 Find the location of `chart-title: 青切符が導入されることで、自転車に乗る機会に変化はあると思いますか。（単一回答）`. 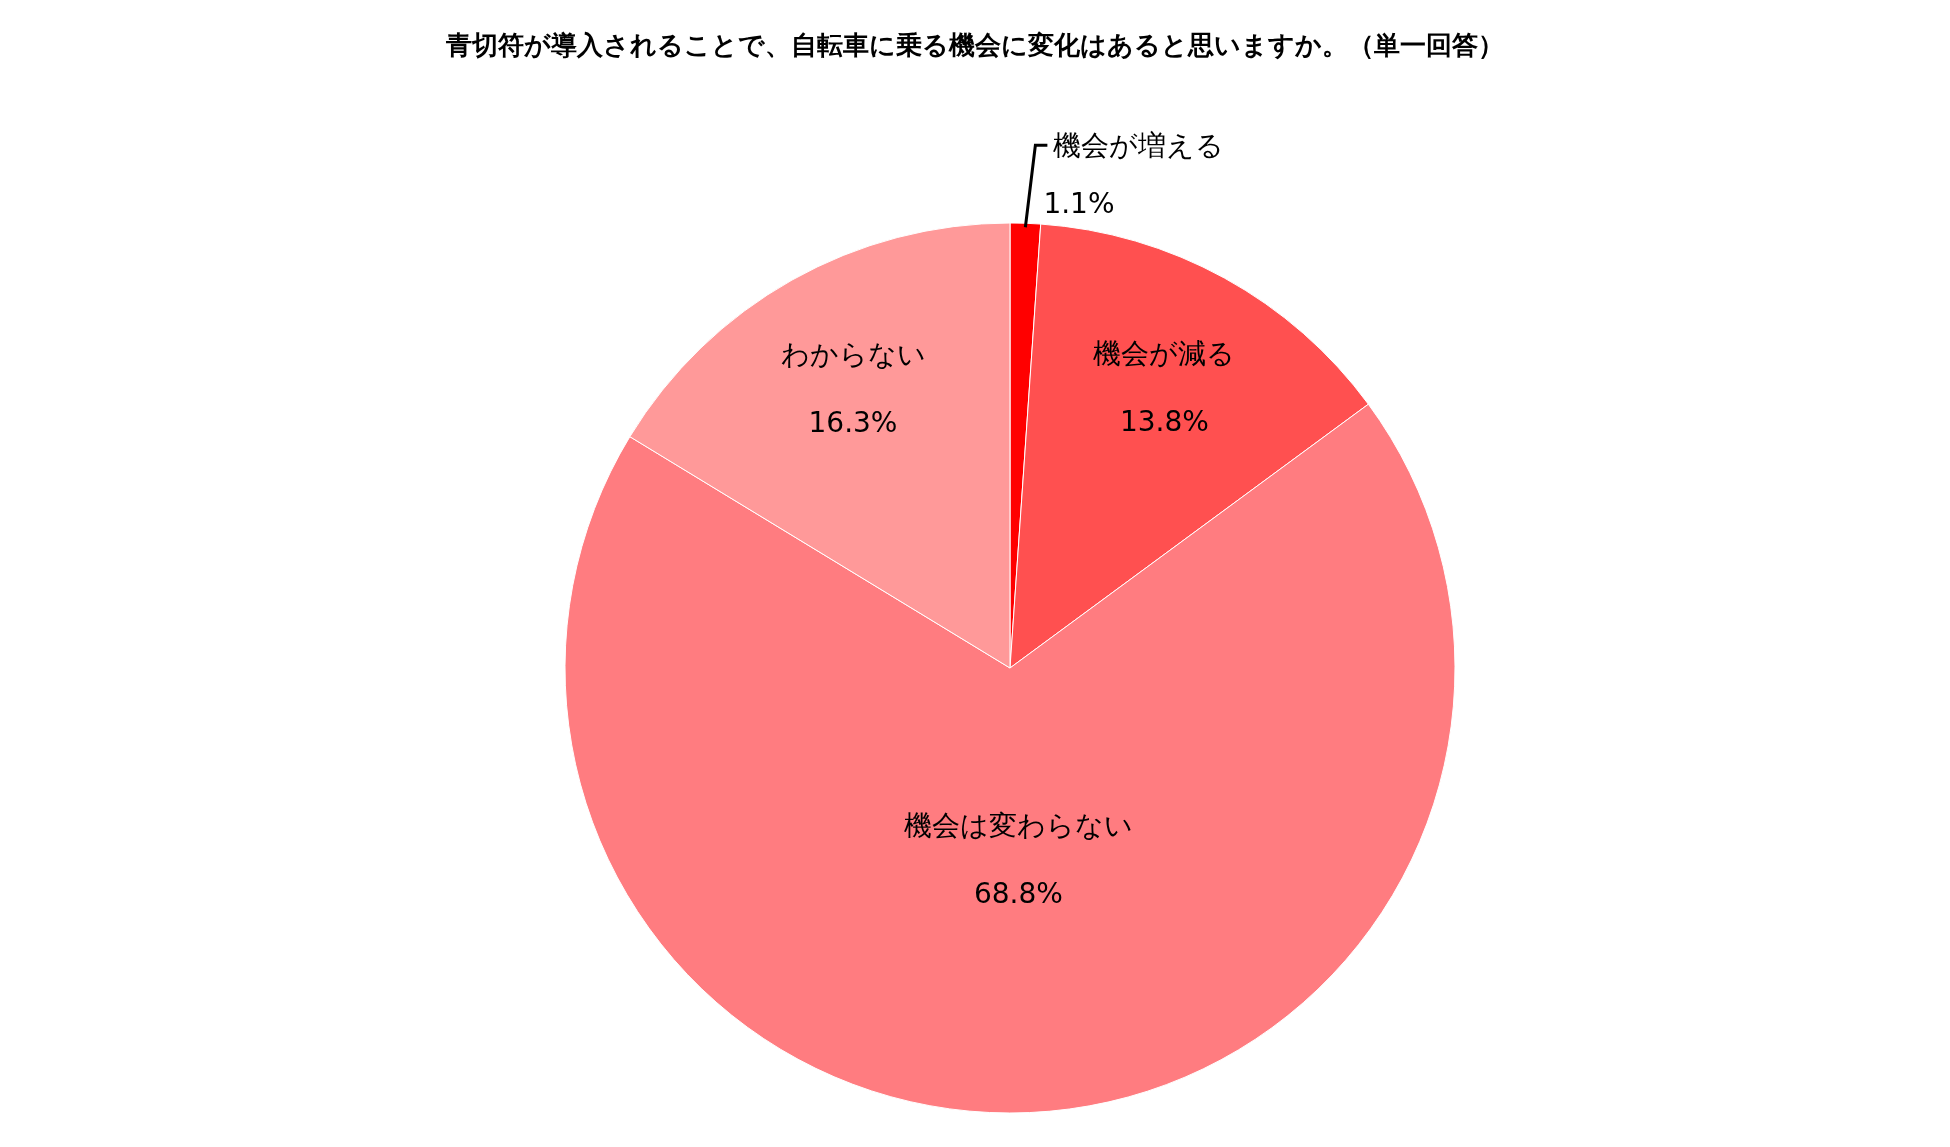

chart-title: 青切符が導入されることで、自転車に乗る機会に変化はあると思いますか。（単一回答） is located at coordinates (975, 45).